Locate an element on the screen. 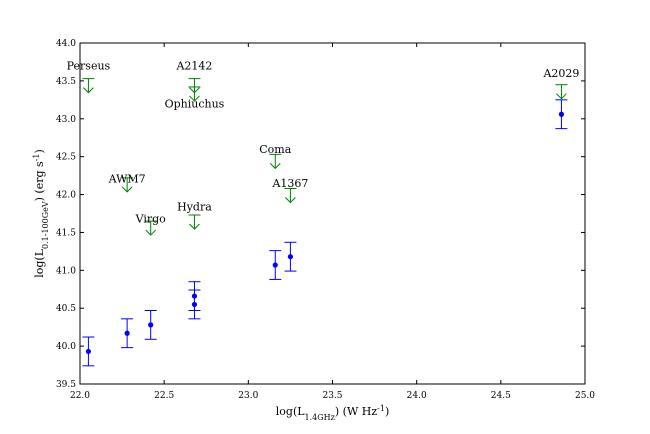 The image size is (650, 434). y-tick-label: 41.5 is located at coordinates (66, 233).